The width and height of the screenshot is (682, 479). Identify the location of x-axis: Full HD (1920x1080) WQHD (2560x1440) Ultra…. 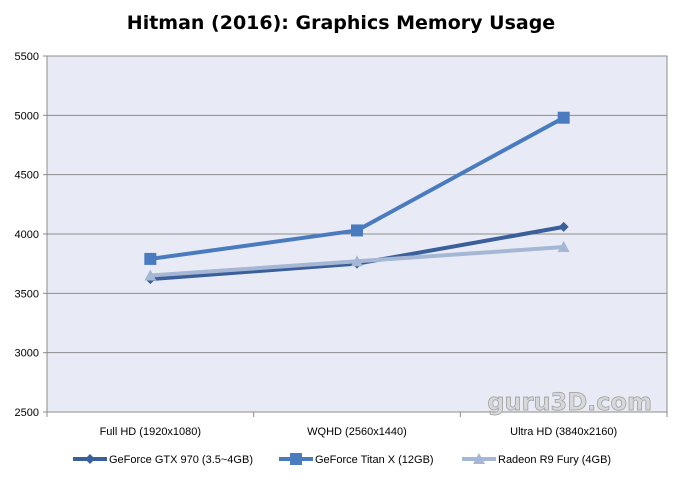
(357, 425).